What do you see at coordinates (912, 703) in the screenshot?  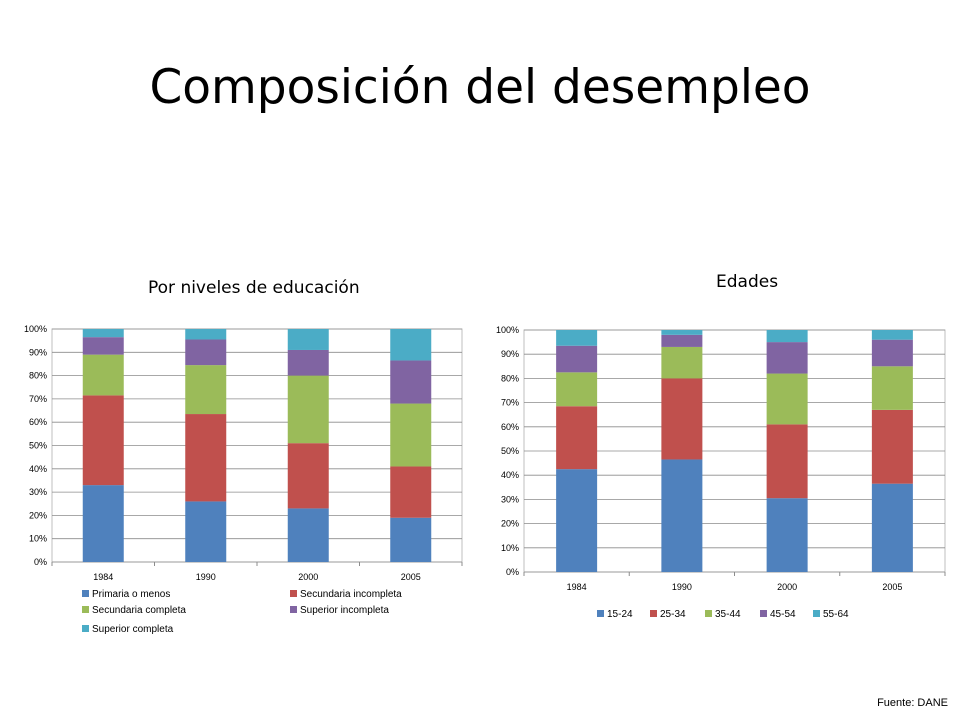 I see `source-note: Fuente: DANE` at bounding box center [912, 703].